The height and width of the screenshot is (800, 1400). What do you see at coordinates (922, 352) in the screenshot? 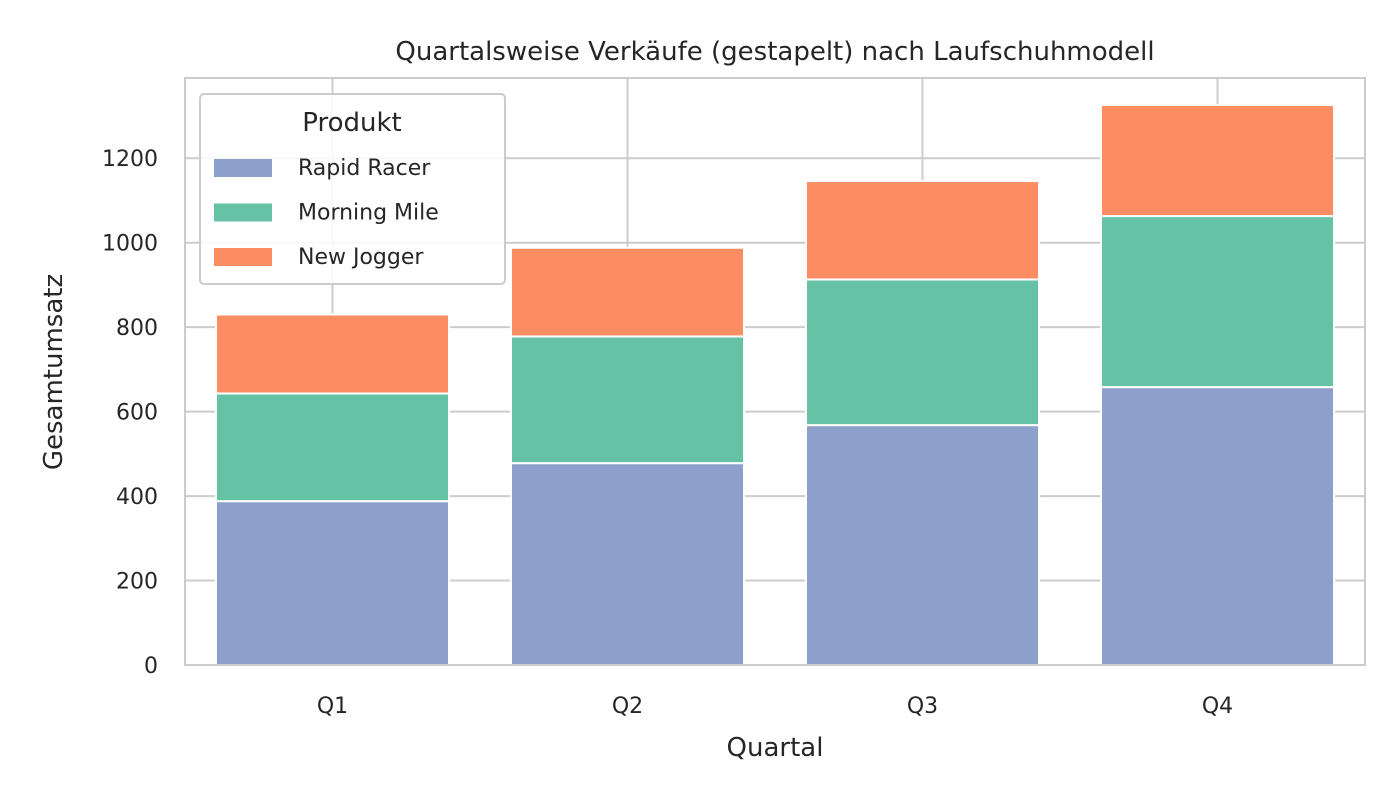
I see `bar-morning-mile-q3` at bounding box center [922, 352].